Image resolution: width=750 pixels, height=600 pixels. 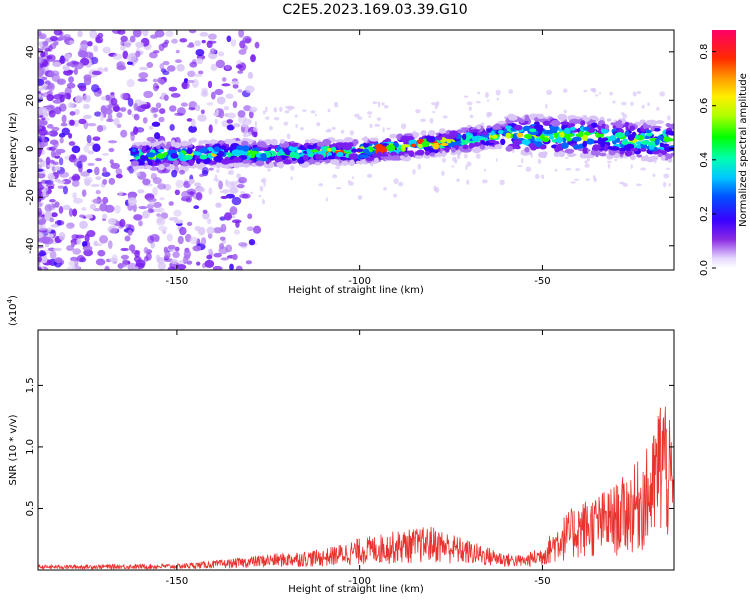 I want to click on y-tick-label: -40, so click(x=30, y=246).